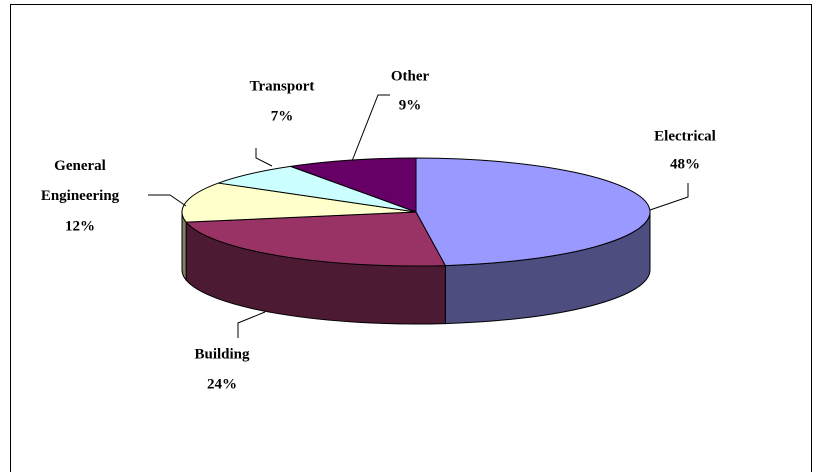  Describe the element at coordinates (685, 136) in the screenshot. I see `slice-label: Electrical` at that location.